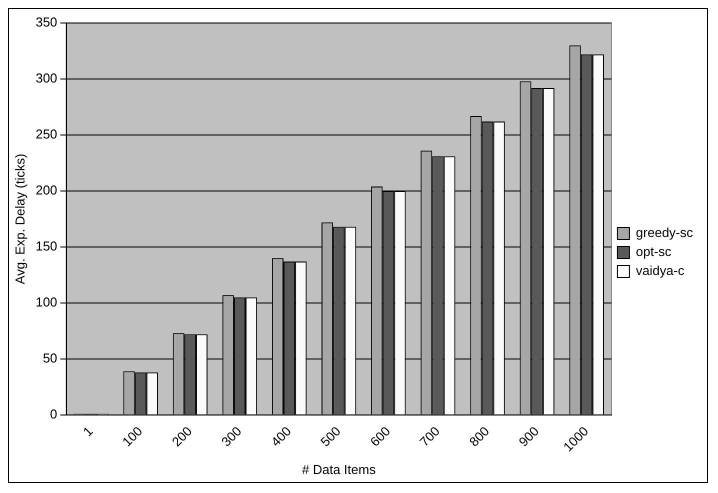  Describe the element at coordinates (47, 246) in the screenshot. I see `y-tick-label: 150` at that location.